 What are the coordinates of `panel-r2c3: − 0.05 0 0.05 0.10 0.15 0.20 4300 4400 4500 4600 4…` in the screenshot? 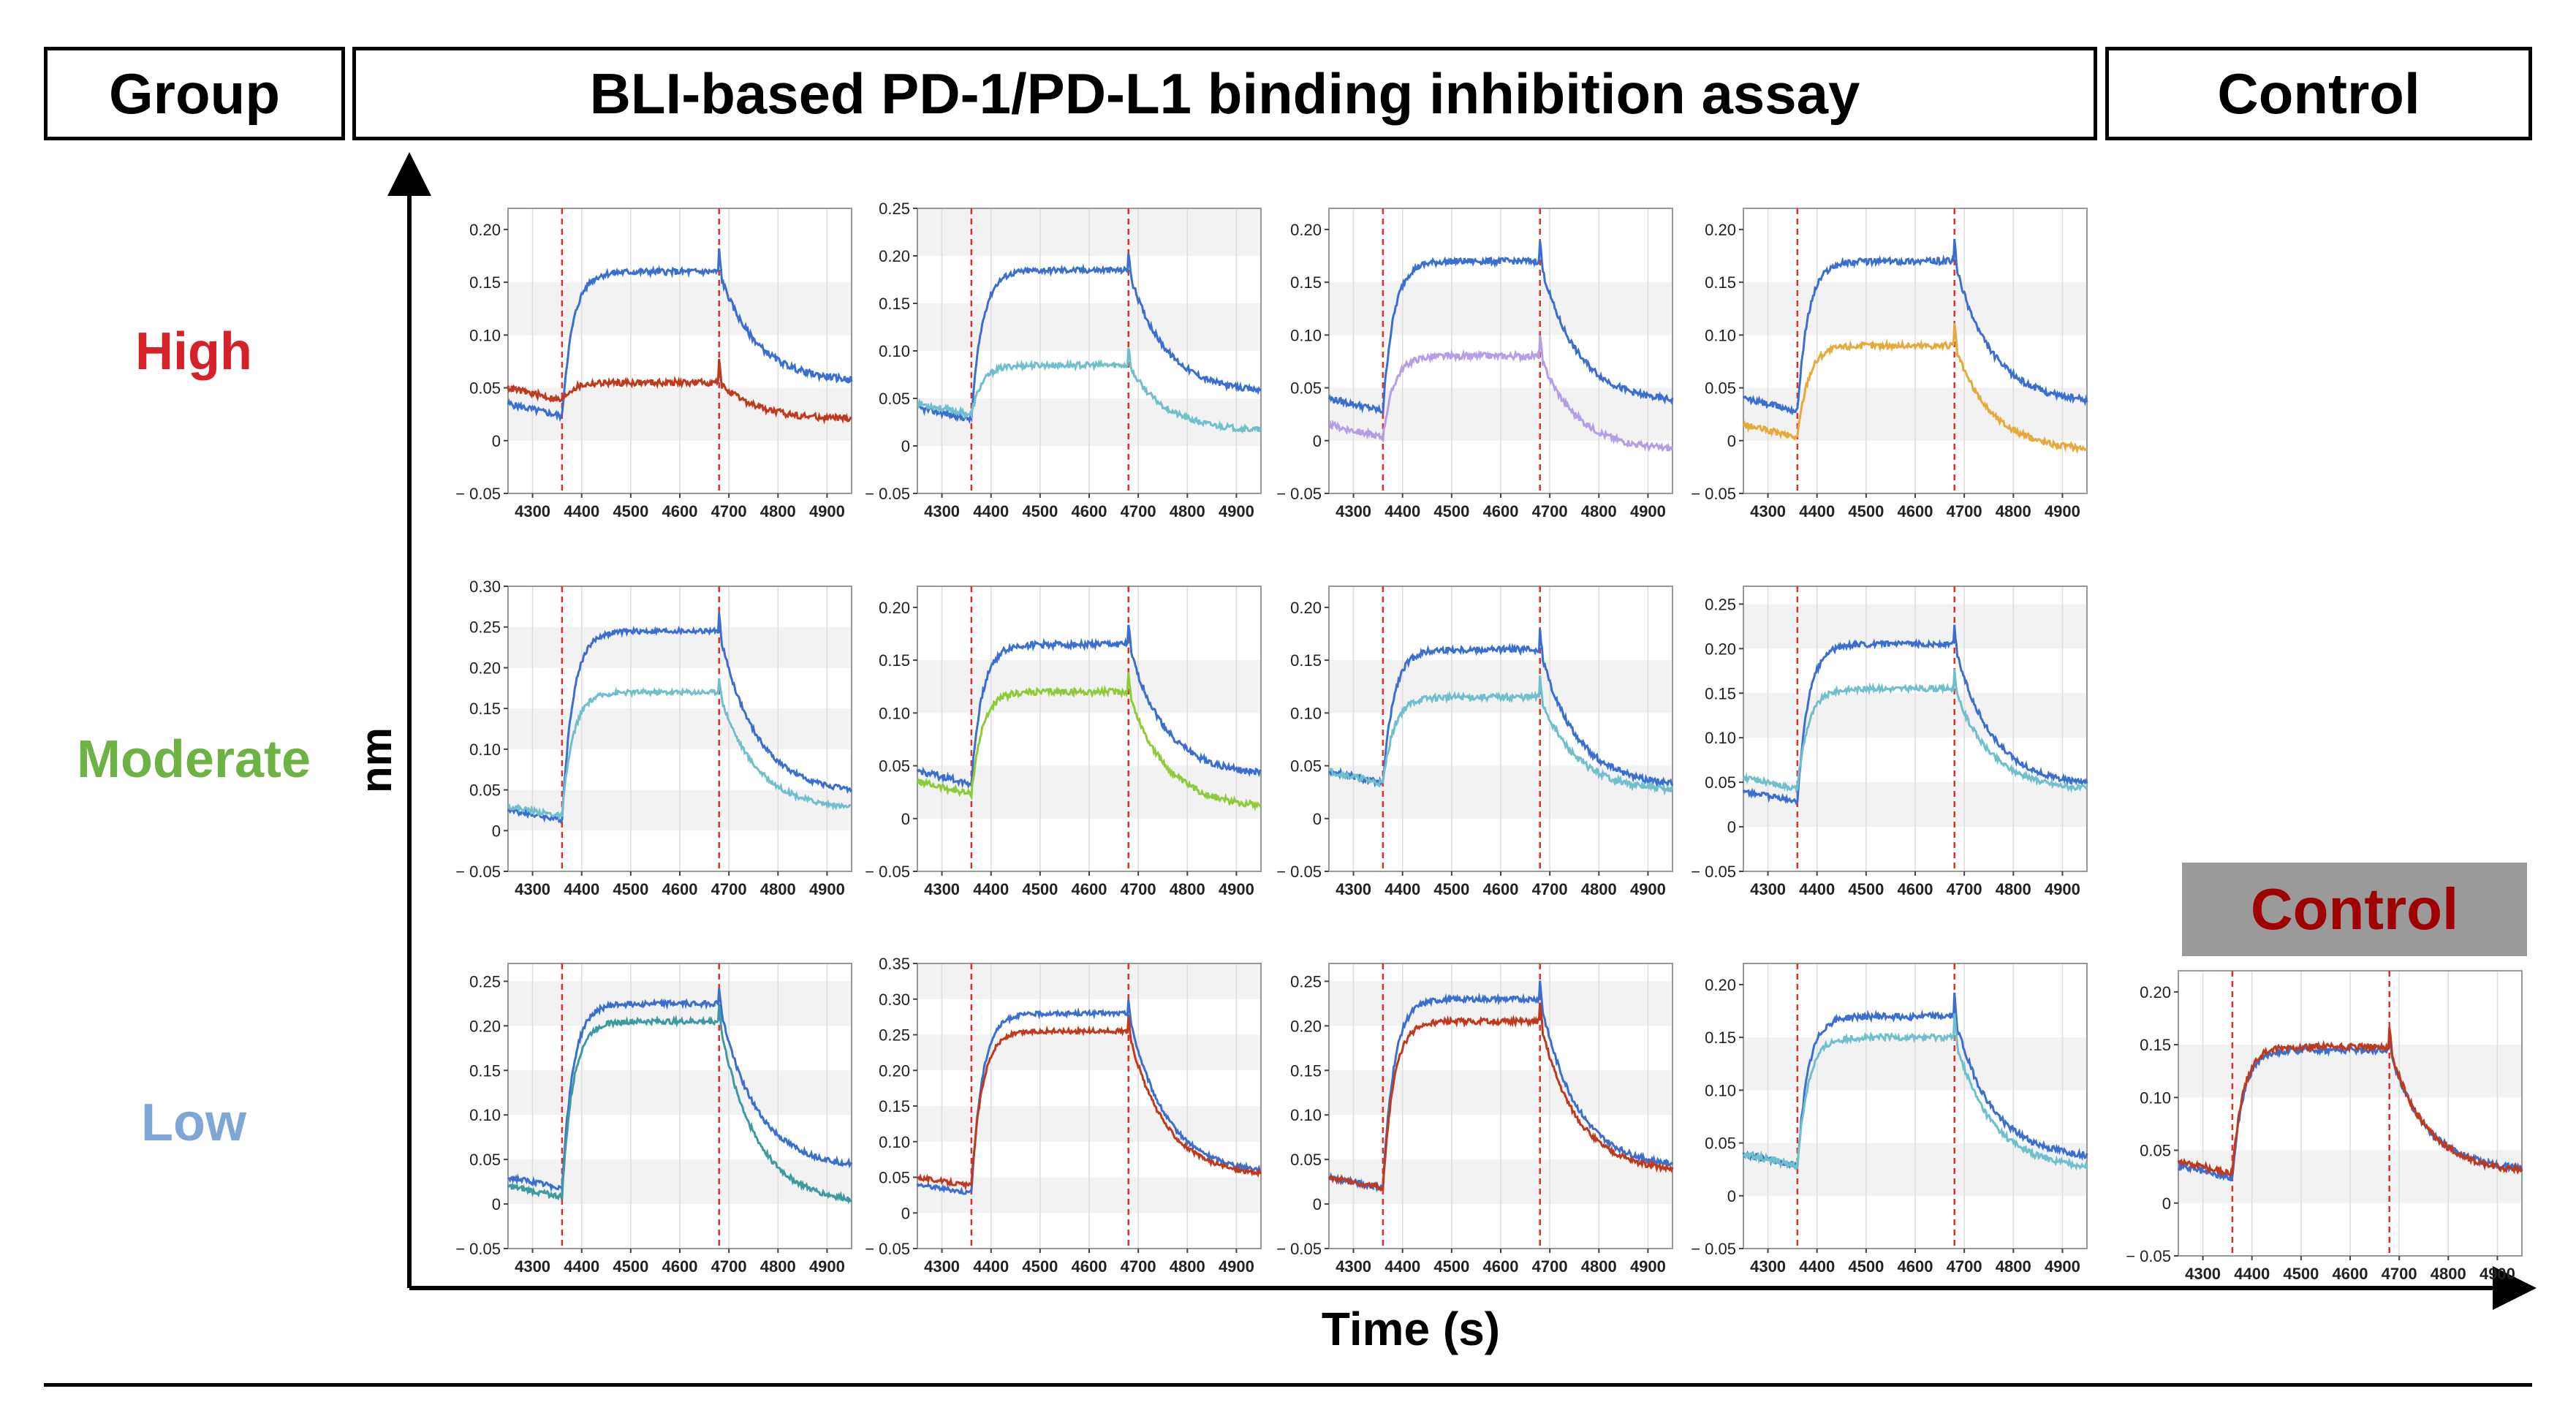 It's located at (1475, 742).